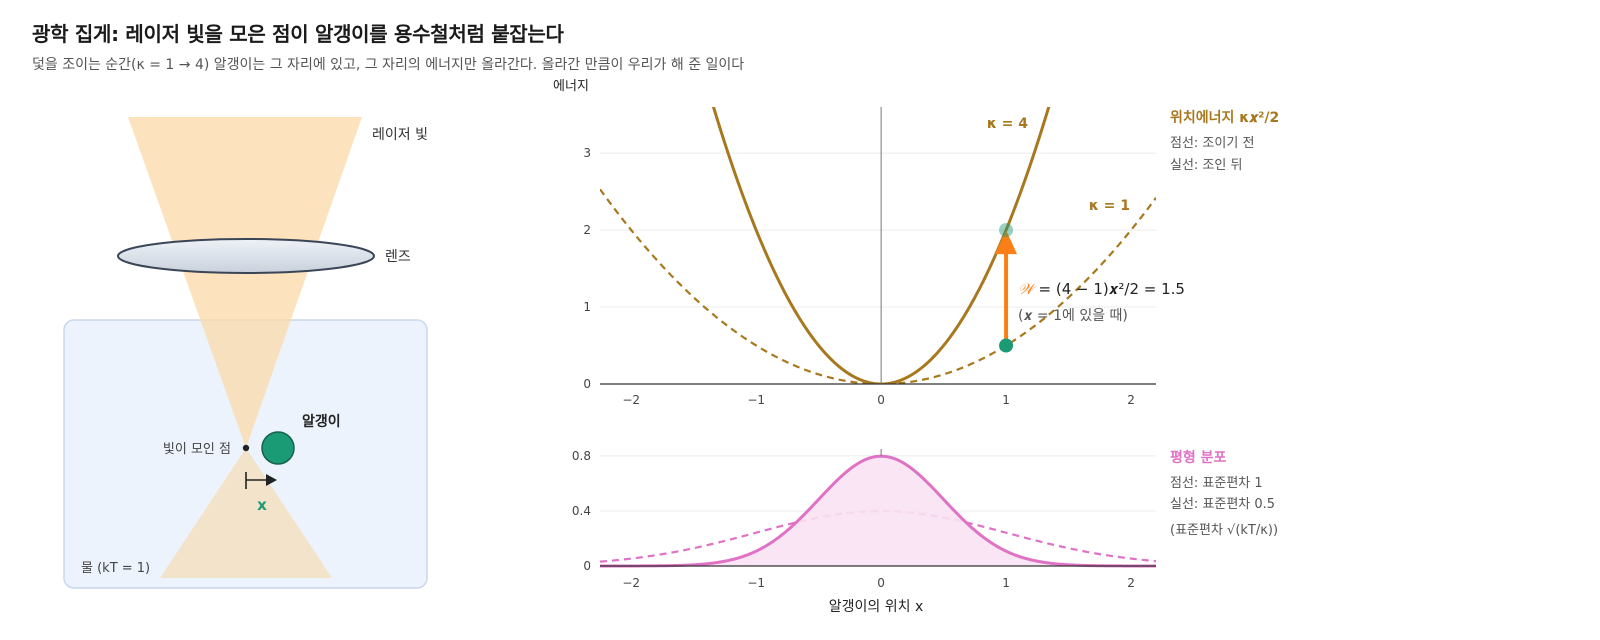 This screenshot has height=640, width=1600. I want to click on energy-legend: 위치에너지 κ𝒙²/2 점선: 조이기 전 실선: 조인 뒤, so click(1224, 141).